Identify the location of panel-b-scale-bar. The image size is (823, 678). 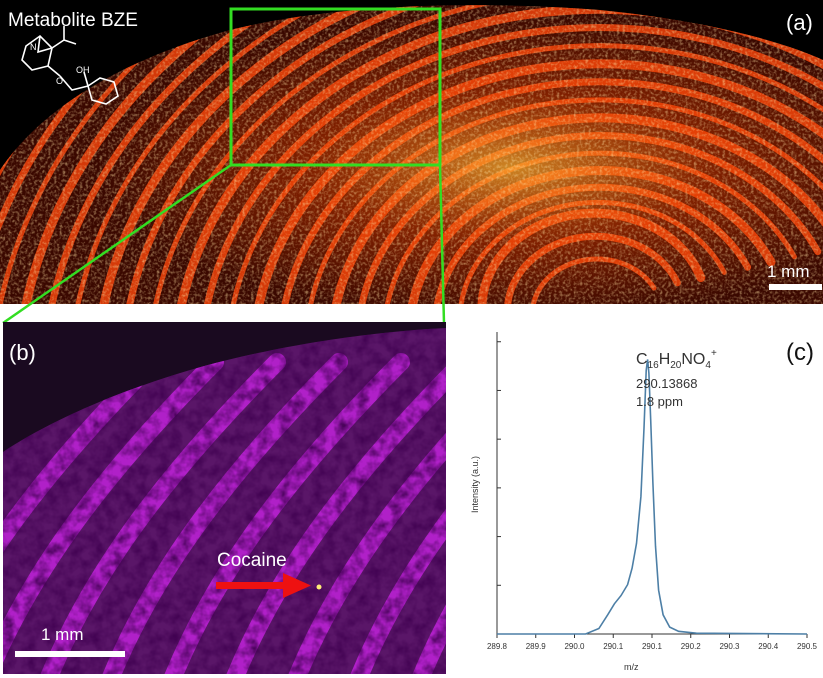
(70, 654).